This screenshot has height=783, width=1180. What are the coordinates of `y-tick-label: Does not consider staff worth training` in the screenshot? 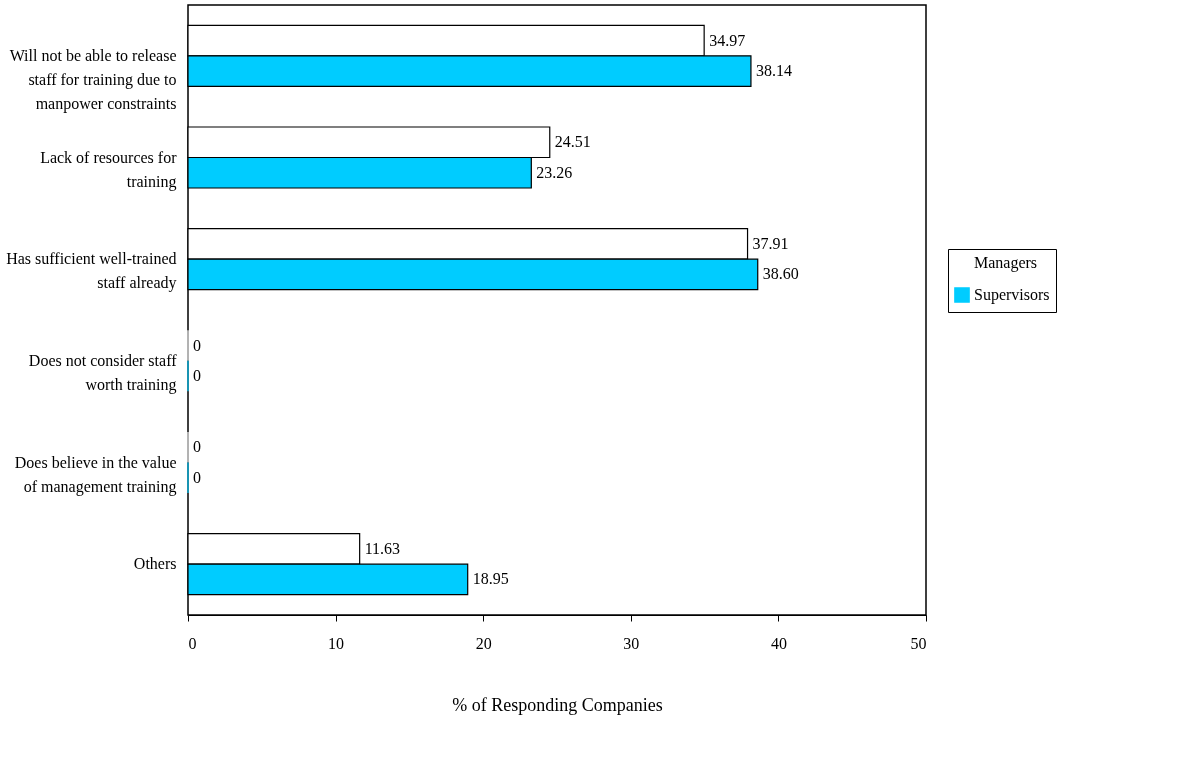 It's located at (103, 372).